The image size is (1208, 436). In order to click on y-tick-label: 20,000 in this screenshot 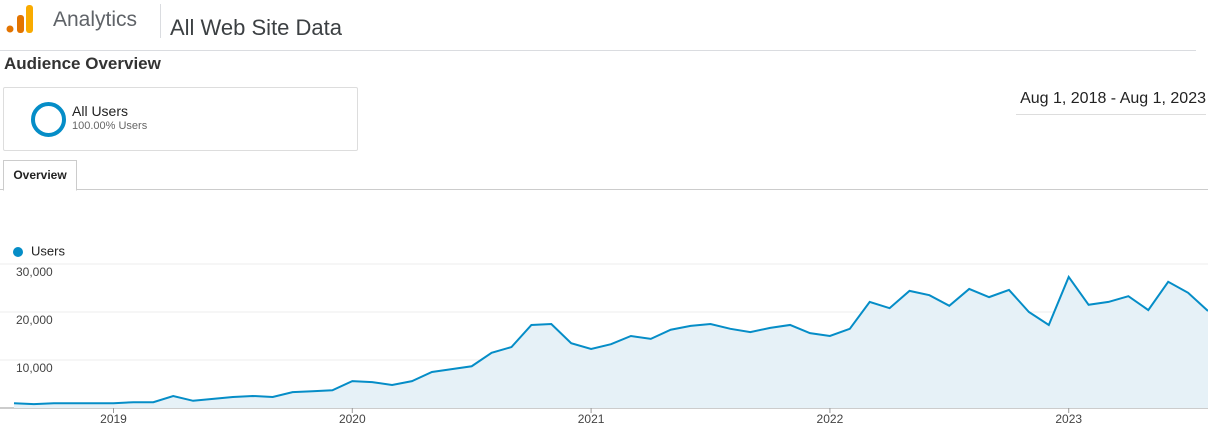, I will do `click(34, 320)`.